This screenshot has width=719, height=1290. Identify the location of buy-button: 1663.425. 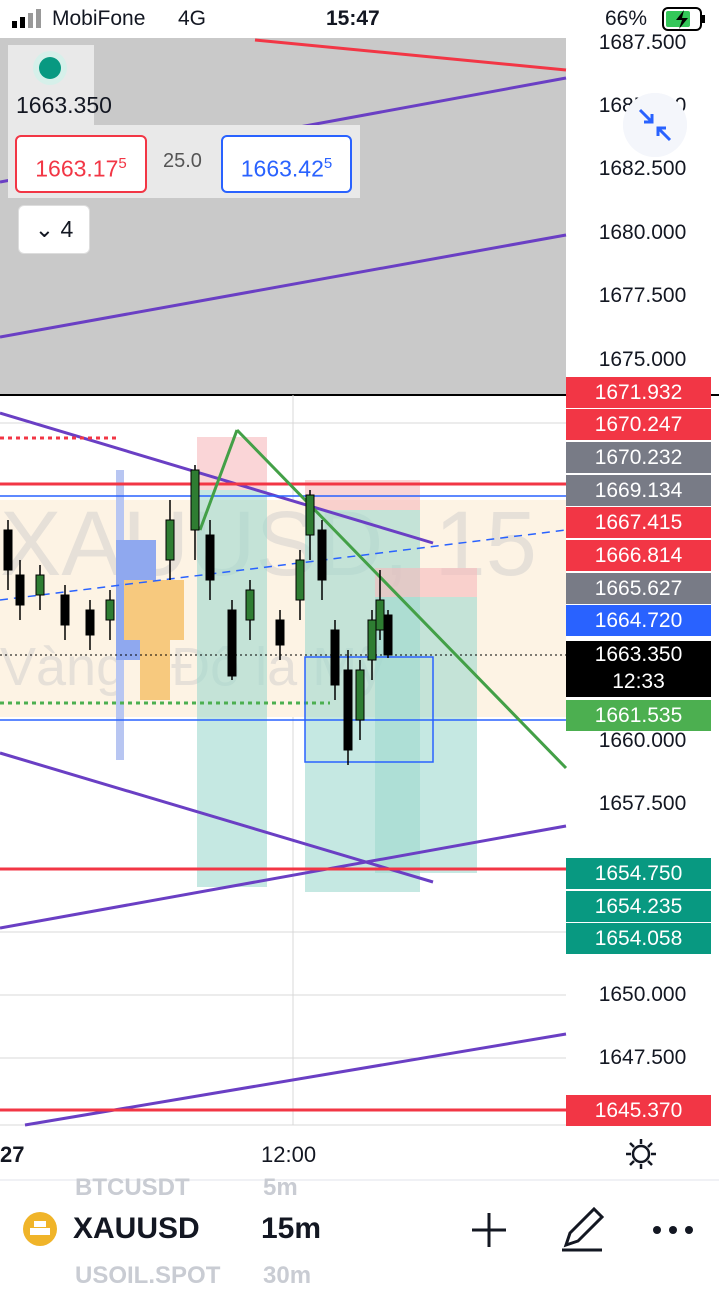
(286, 164).